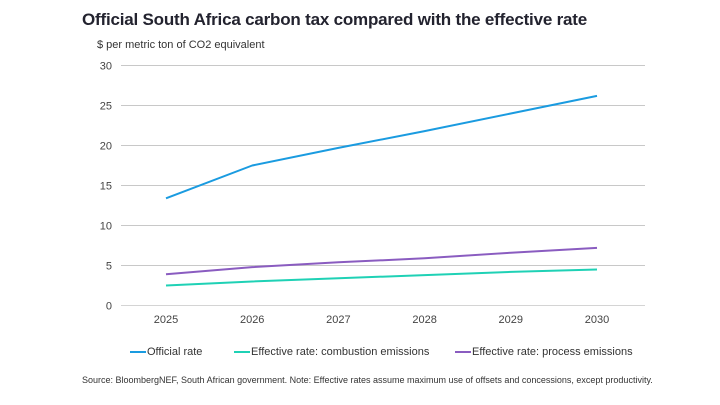 This screenshot has height=405, width=720. I want to click on x-tick-label: 2030, so click(597, 320).